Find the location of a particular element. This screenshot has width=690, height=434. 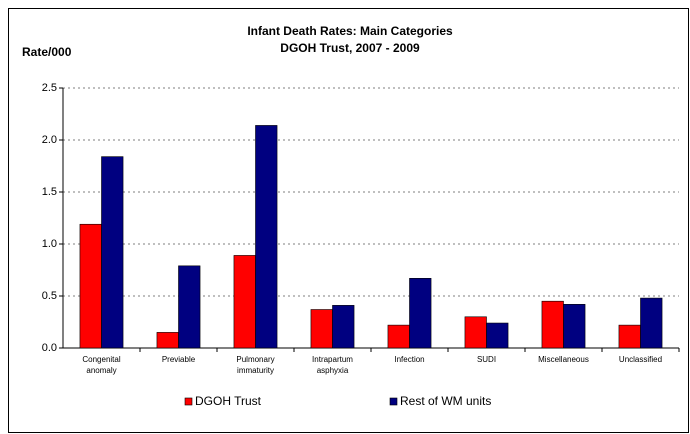

legend-label: Rest of WM units is located at coordinates (445, 401).